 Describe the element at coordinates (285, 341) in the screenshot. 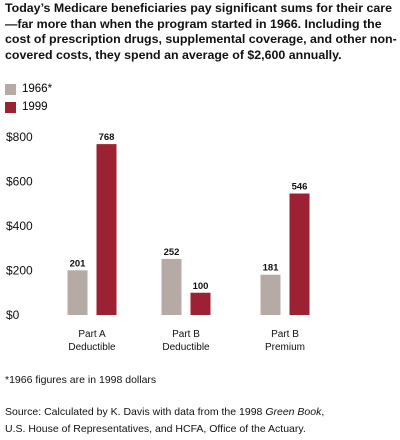

I see `category-label: Part B Premium` at that location.